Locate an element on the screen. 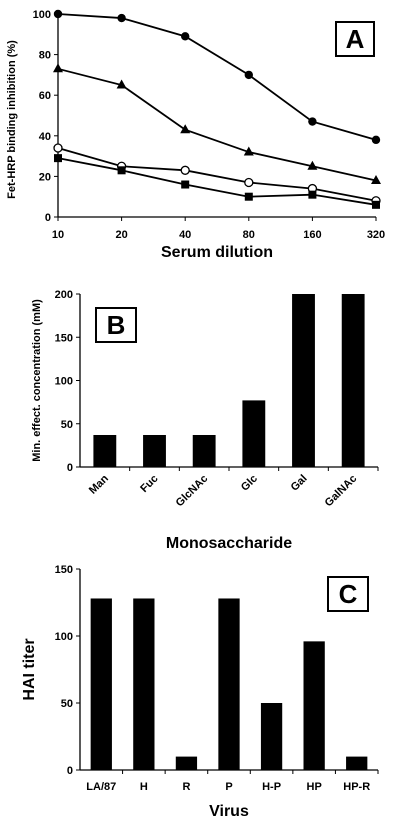 The height and width of the screenshot is (831, 400). y-axis-title: HAI titer is located at coordinates (29, 669).